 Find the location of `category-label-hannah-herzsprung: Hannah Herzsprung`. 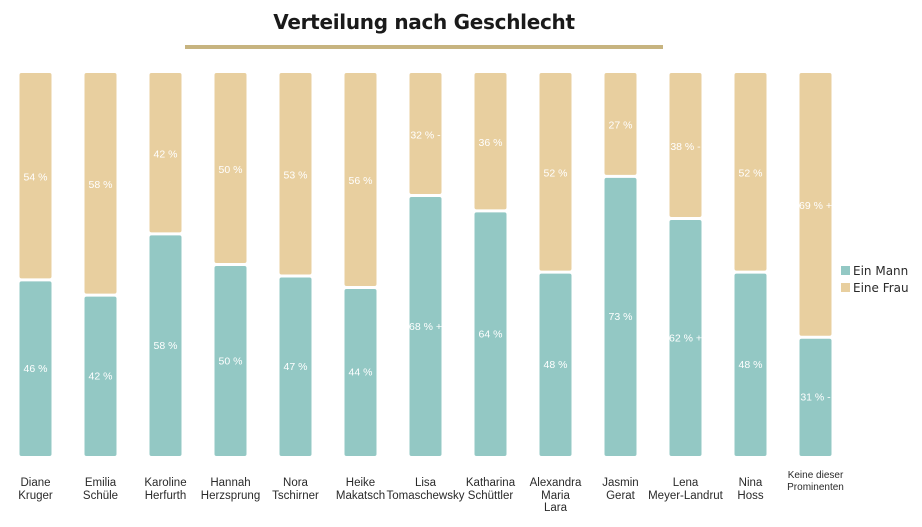

category-label-hannah-herzsprung: Hannah Herzsprung is located at coordinates (230, 489).